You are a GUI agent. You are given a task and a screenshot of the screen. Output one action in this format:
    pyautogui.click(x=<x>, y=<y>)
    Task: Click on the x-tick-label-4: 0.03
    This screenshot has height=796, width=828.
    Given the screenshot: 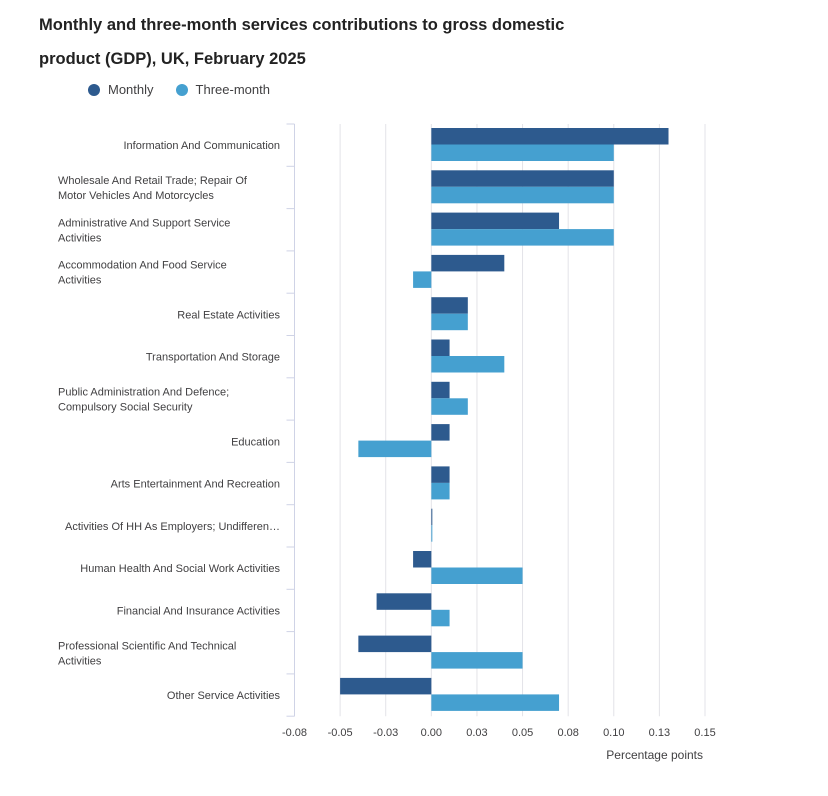 What is the action you would take?
    pyautogui.click(x=476, y=733)
    